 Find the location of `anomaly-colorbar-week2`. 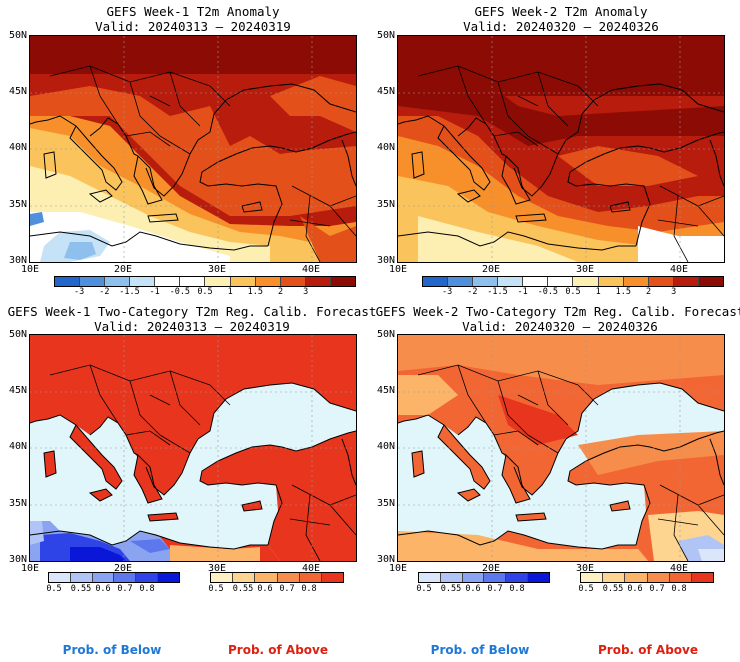

anomaly-colorbar-week2 is located at coordinates (573, 281).